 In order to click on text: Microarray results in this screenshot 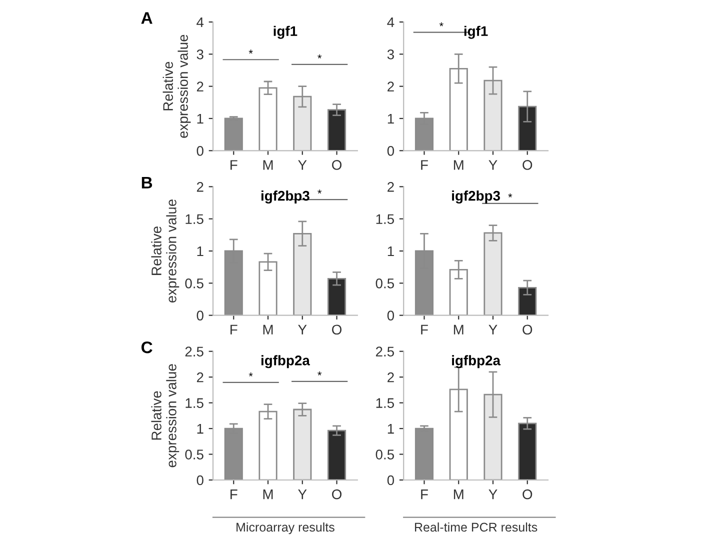, I will do `click(285, 528)`.